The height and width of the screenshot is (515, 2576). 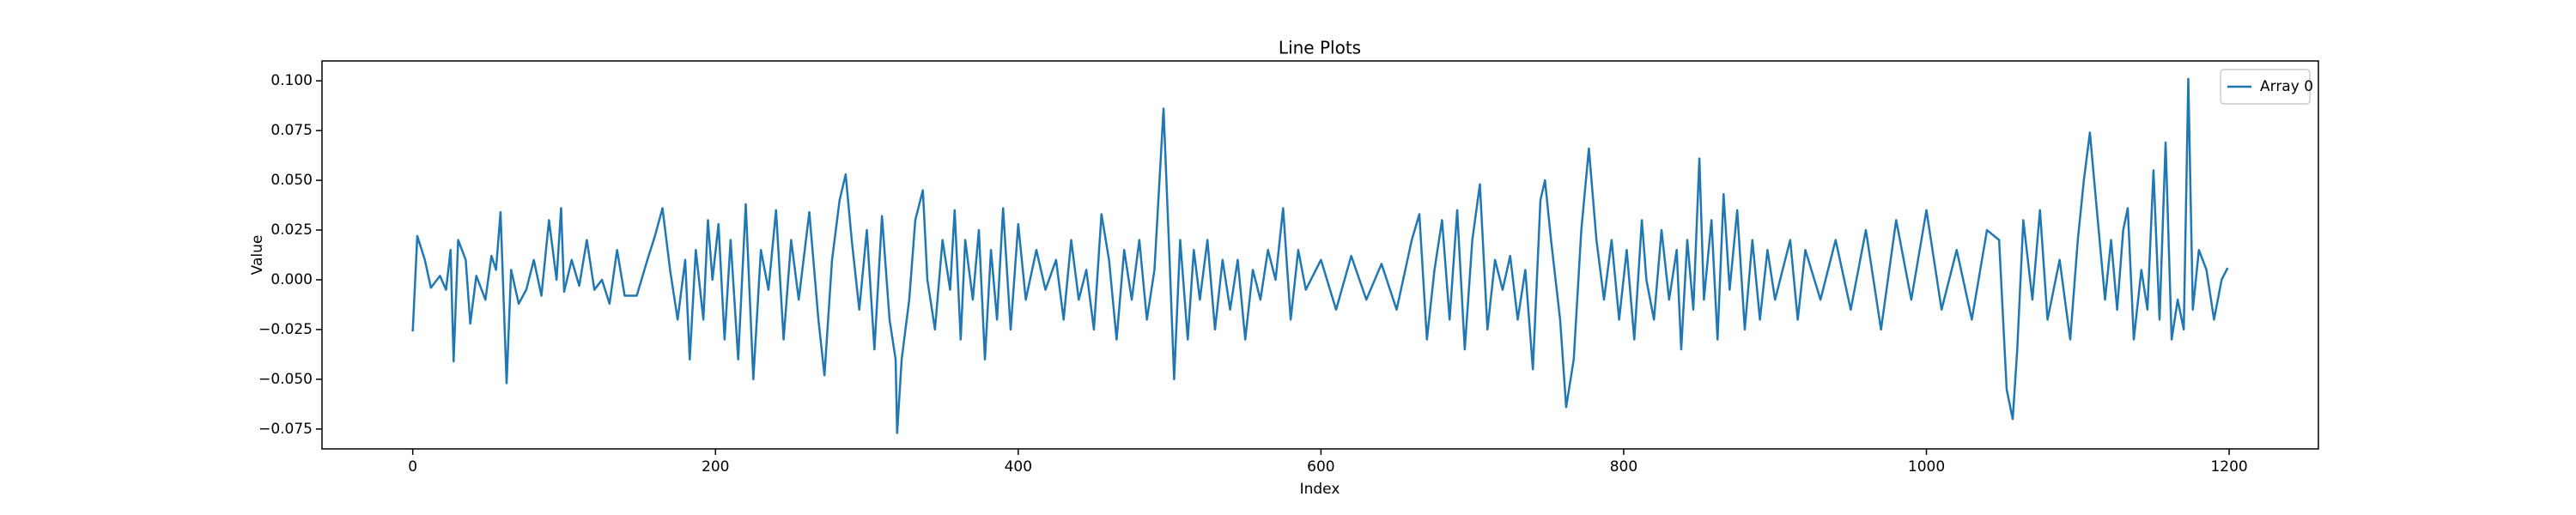 I want to click on y-tick-label: 0.000, so click(x=291, y=279).